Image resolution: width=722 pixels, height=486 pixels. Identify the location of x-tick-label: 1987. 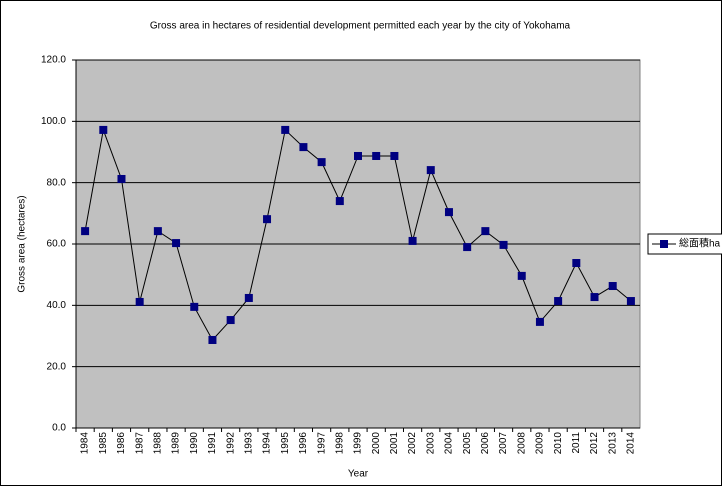
(139, 443).